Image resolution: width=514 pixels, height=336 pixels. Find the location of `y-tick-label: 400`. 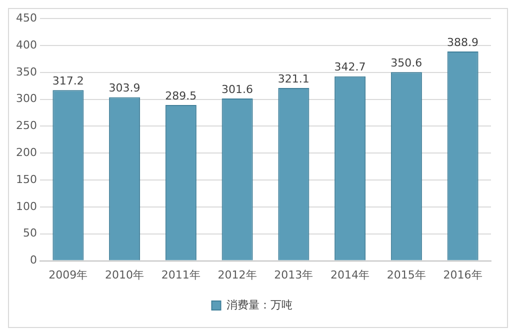

y-tick-label: 400 is located at coordinates (26, 45).